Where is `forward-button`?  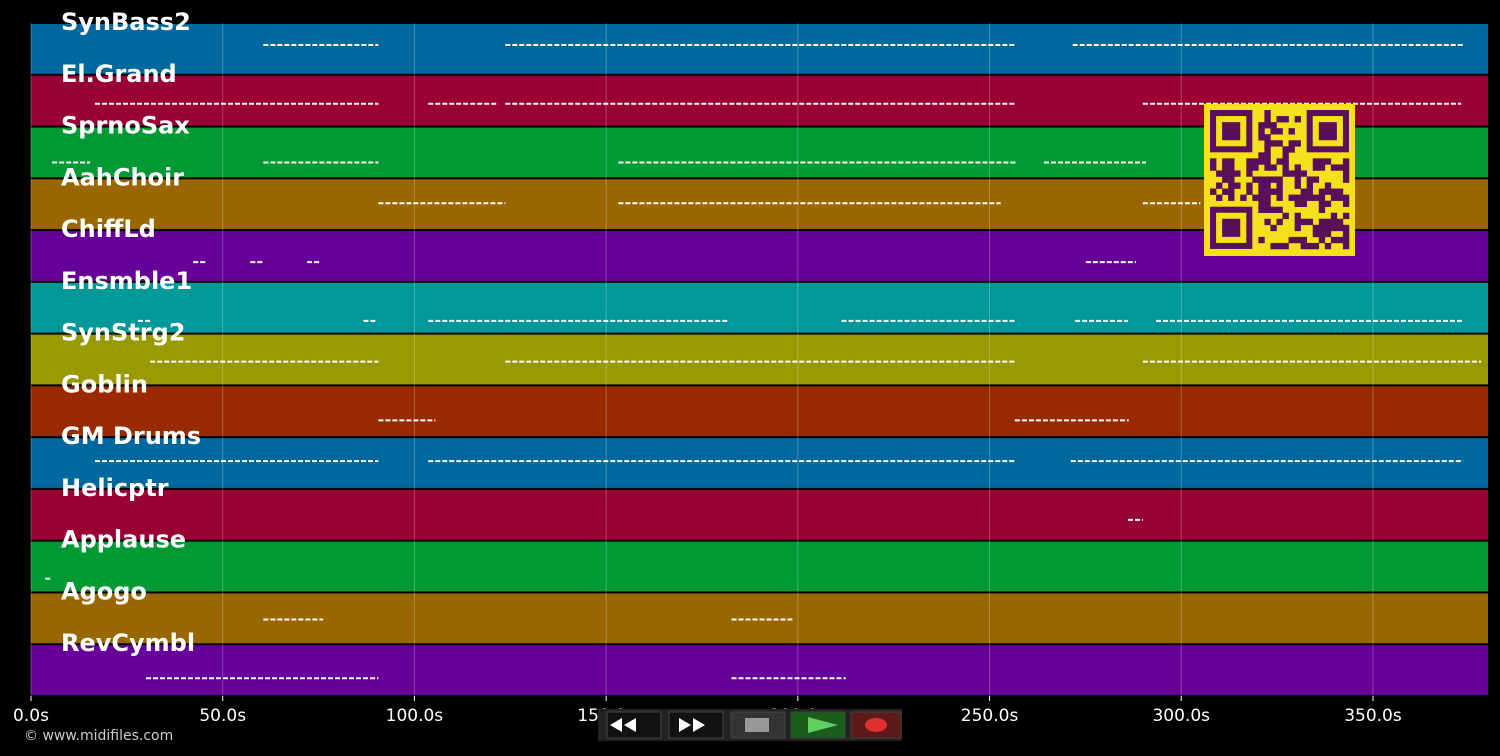
forward-button is located at coordinates (696, 725).